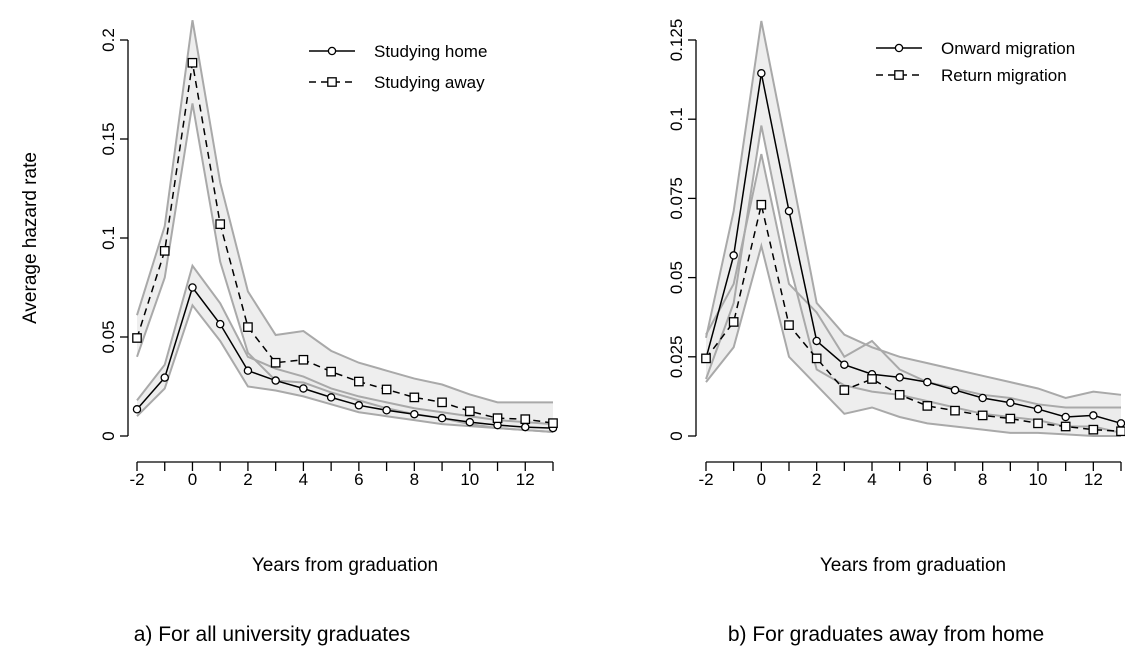  I want to click on legend-label: Studying home, so click(430, 51).